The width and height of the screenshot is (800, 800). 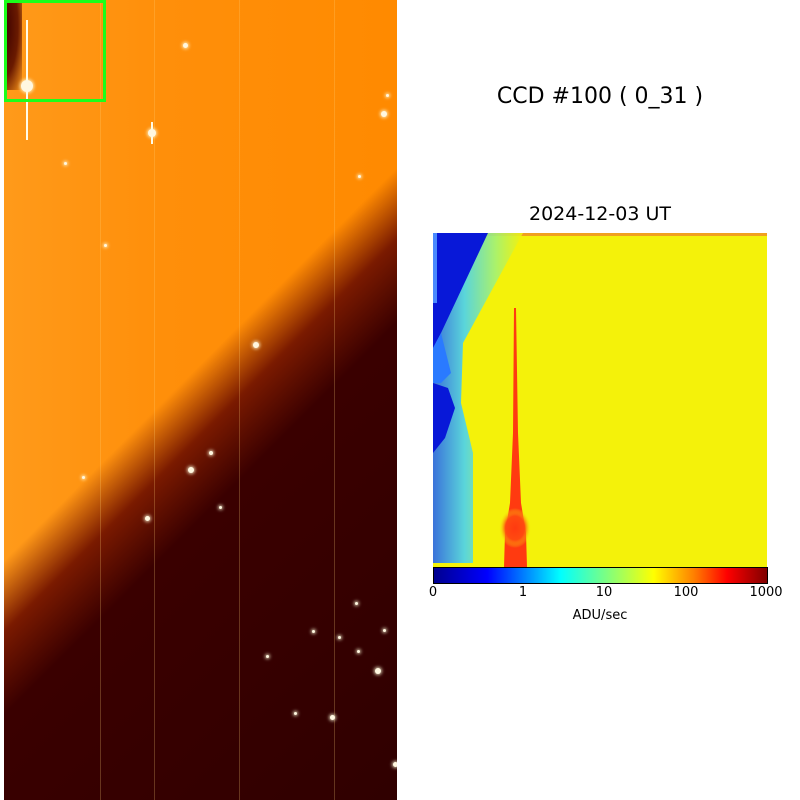 What do you see at coordinates (55, 51) in the screenshot?
I see `zoom-region-highlight` at bounding box center [55, 51].